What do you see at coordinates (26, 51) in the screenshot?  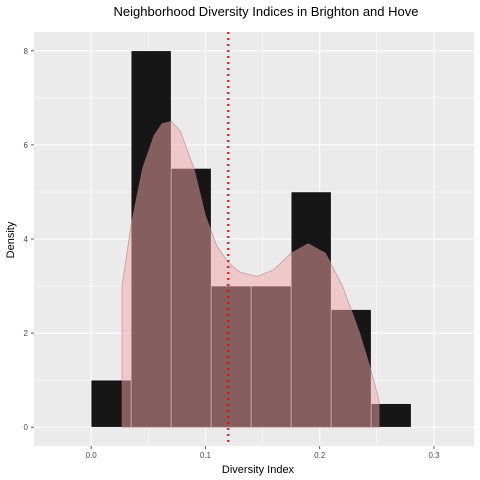 I see `y-tick-label: 8` at bounding box center [26, 51].